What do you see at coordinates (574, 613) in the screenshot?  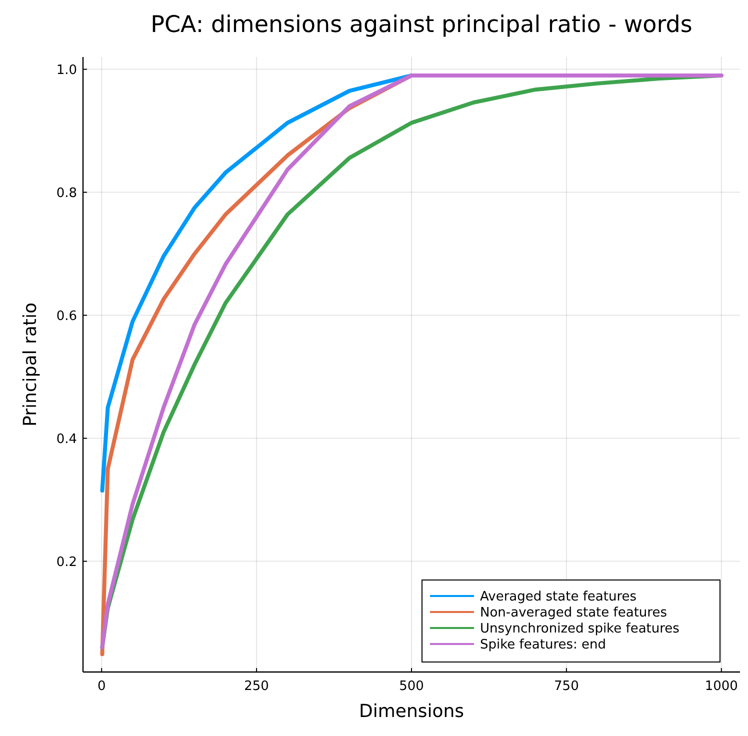 I see `legend-label: Non-averaged state features` at bounding box center [574, 613].